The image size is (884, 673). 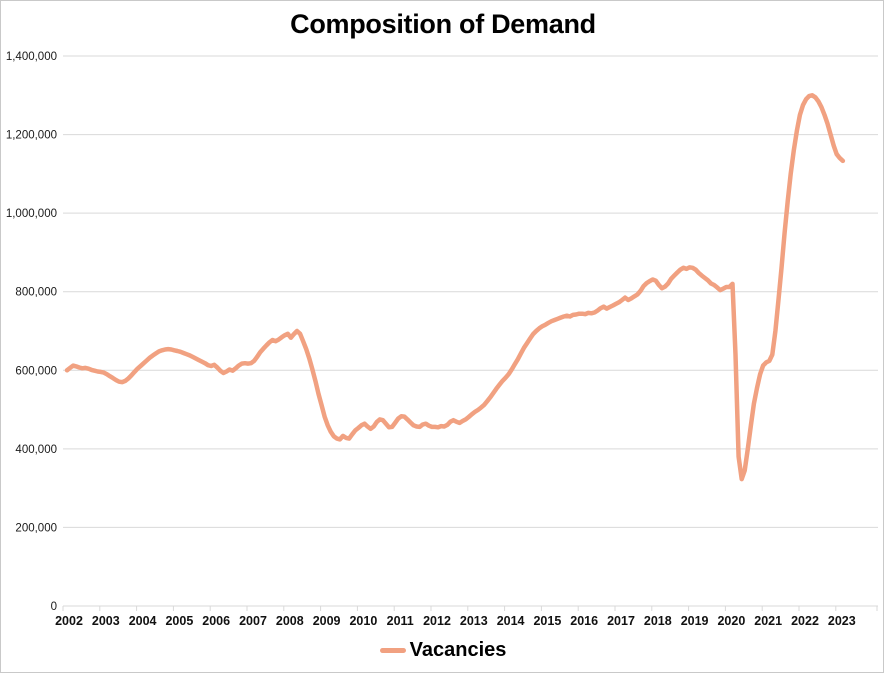 I want to click on x-axis-label: 2005, so click(x=179, y=621).